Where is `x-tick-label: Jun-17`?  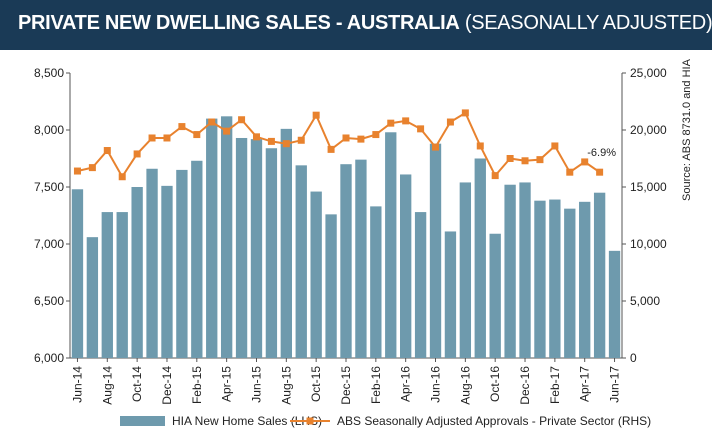
x-tick-label: Jun-17 is located at coordinates (615, 384).